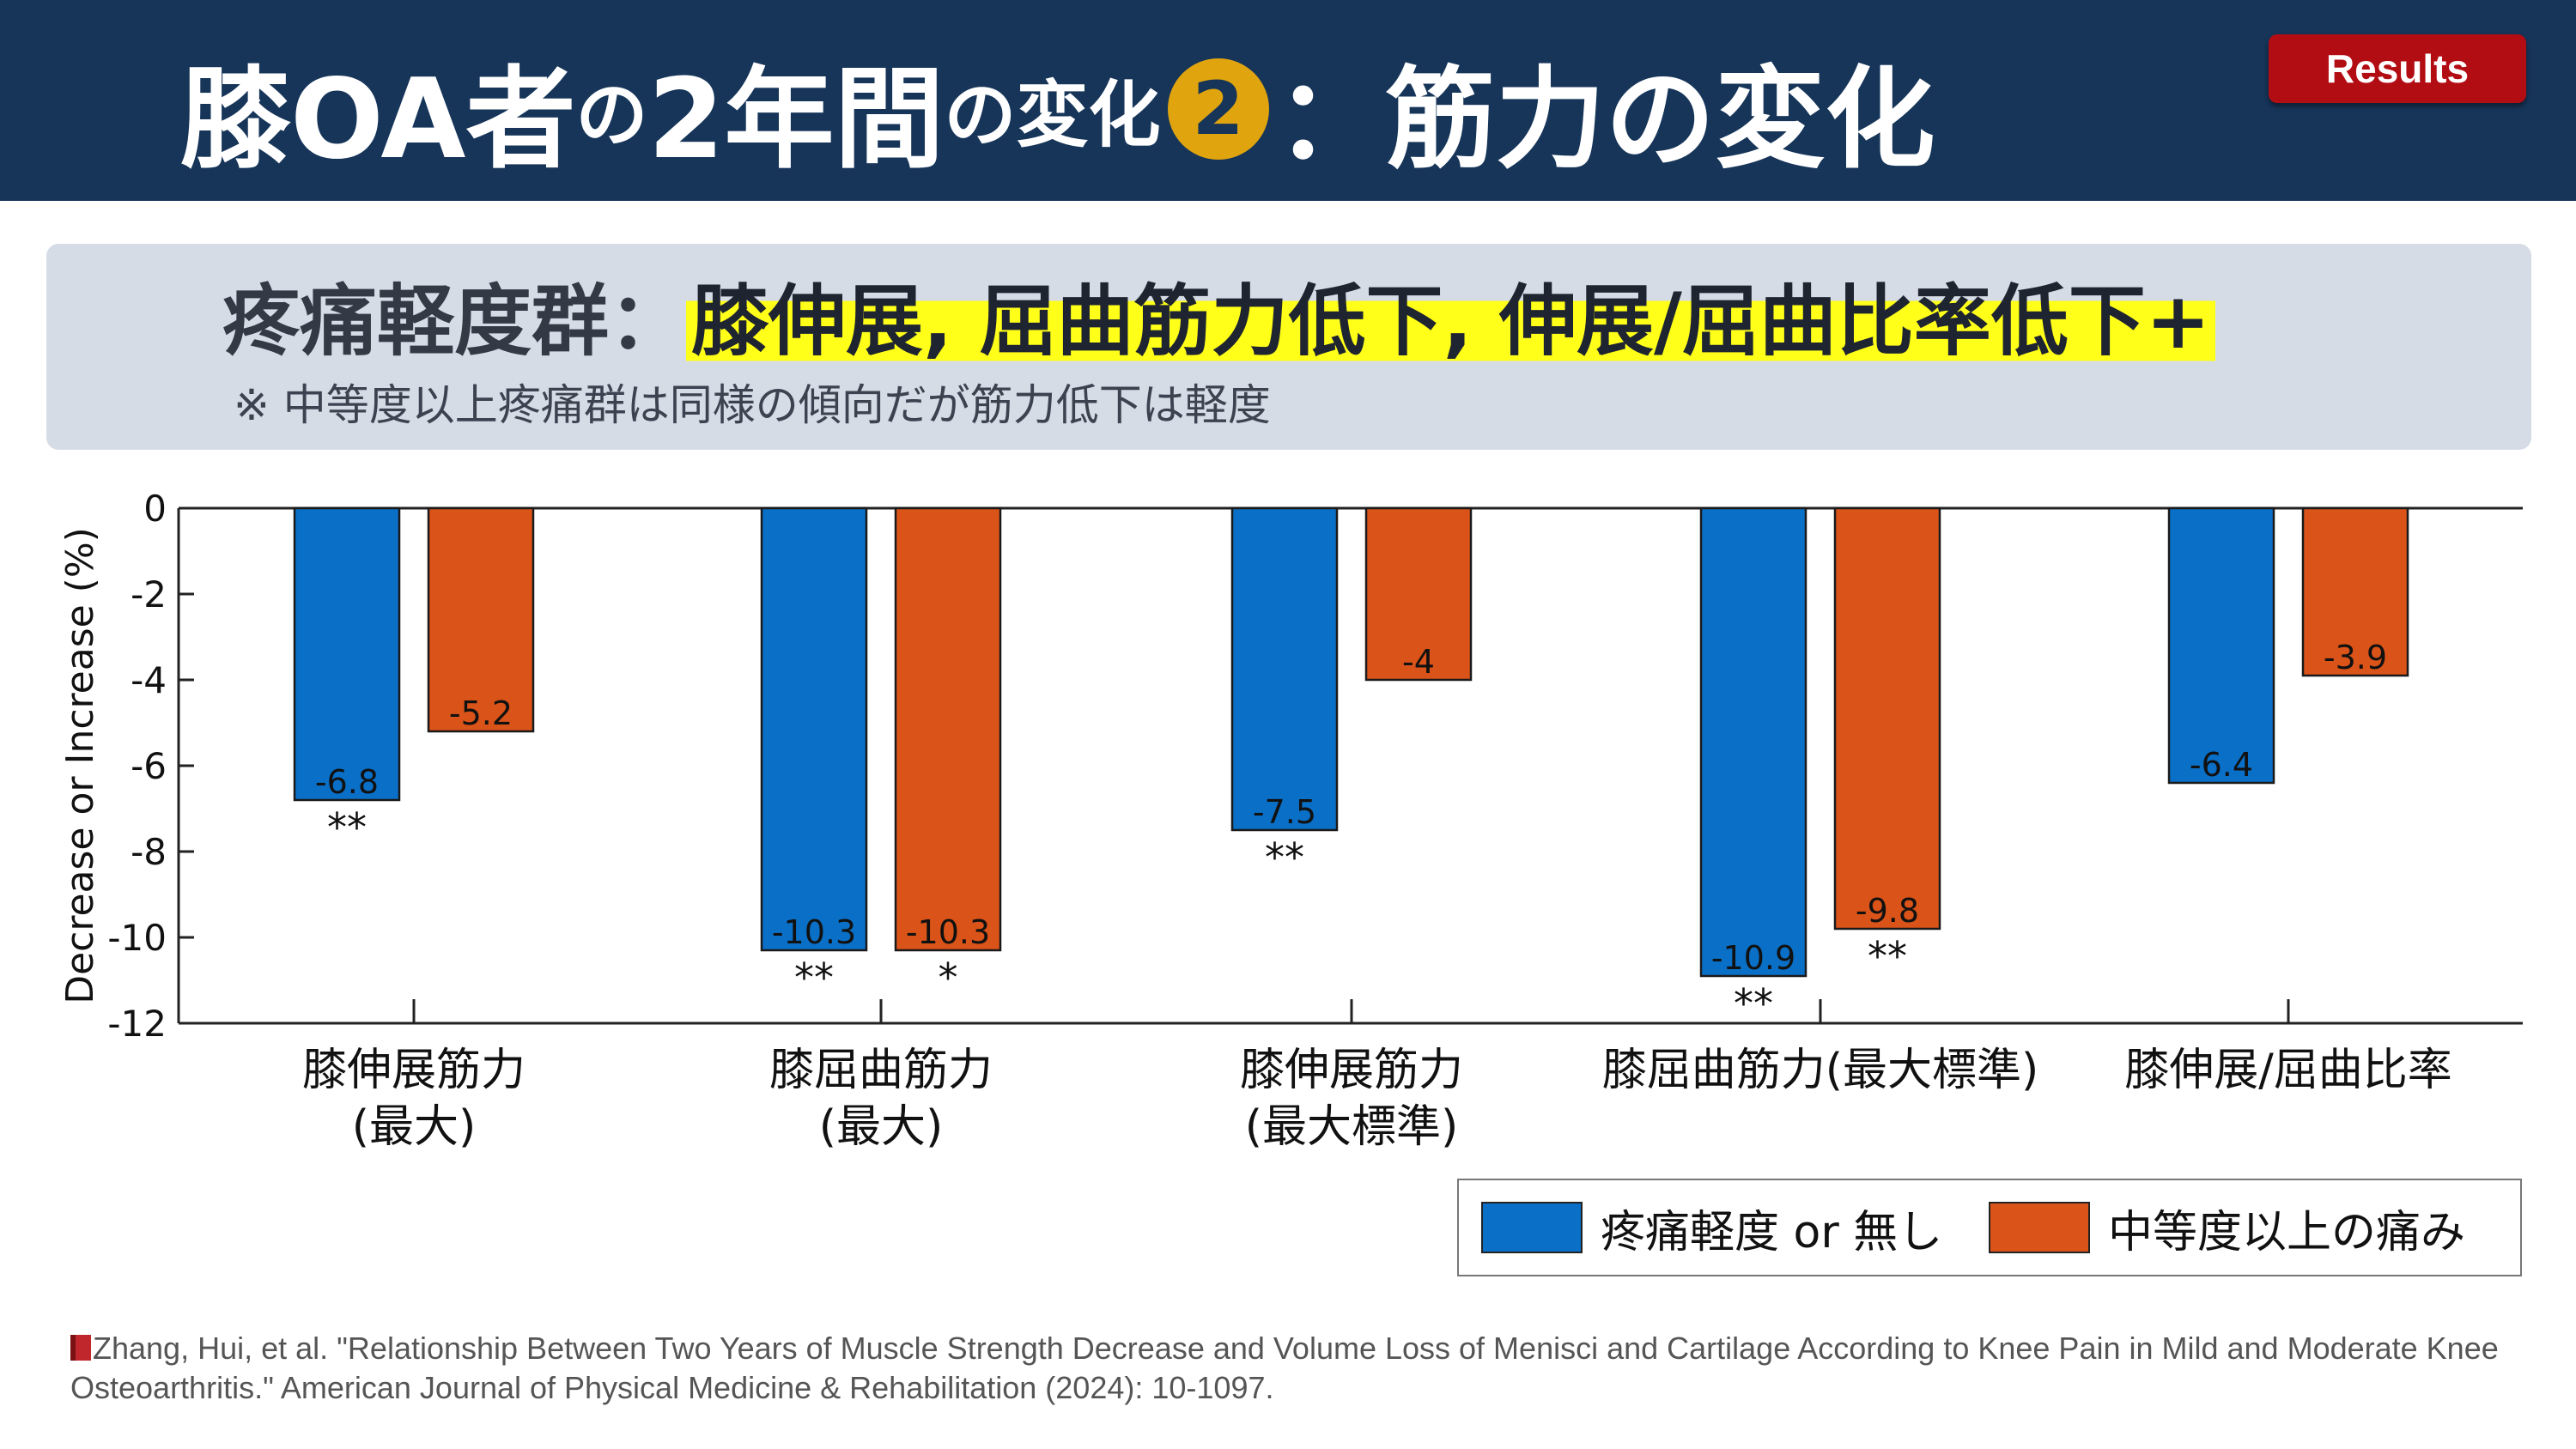 The width and height of the screenshot is (2576, 1449). Describe the element at coordinates (1352, 1127) in the screenshot. I see `x-category-label: (最大標準)` at that location.